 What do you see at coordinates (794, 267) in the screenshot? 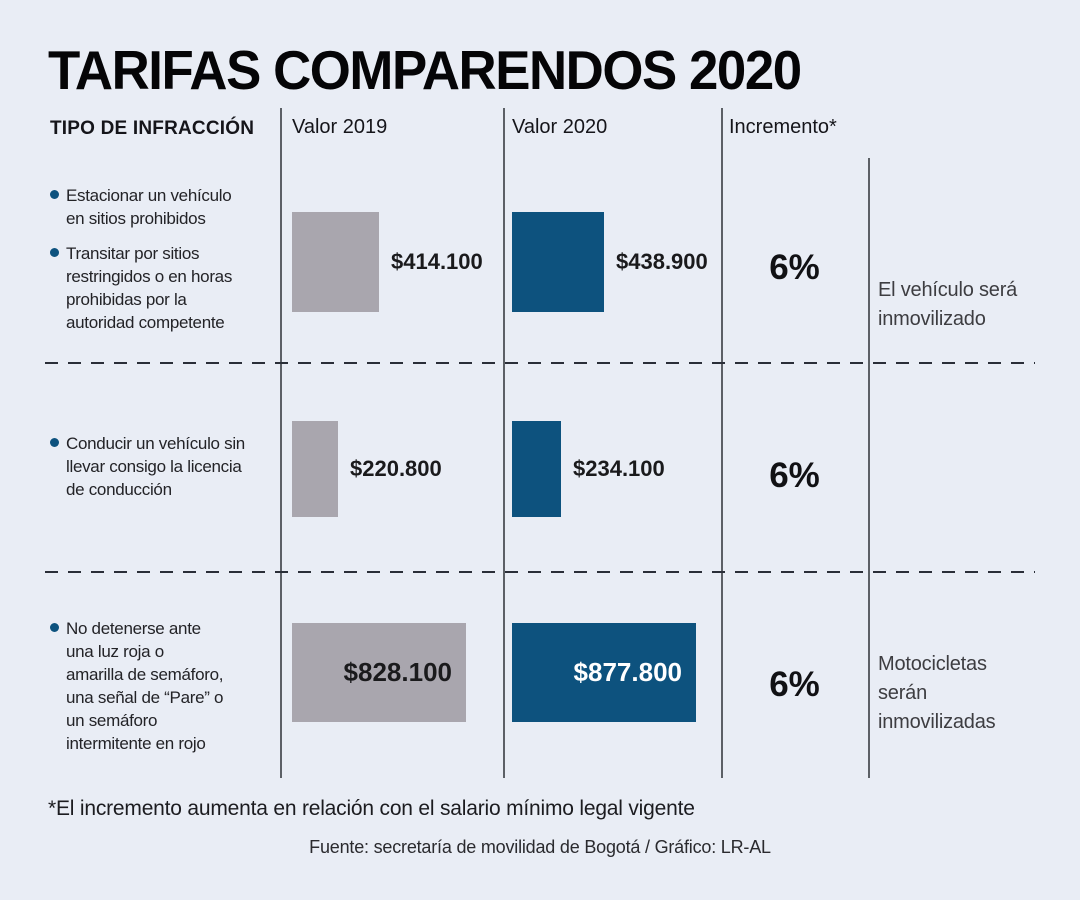
I see `increment-value-row1: 6%` at bounding box center [794, 267].